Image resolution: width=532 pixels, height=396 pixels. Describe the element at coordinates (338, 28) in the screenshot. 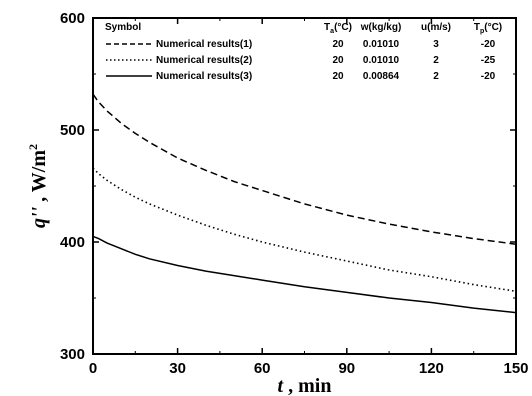

I see `legend-header-ta: Ta(°C)` at that location.